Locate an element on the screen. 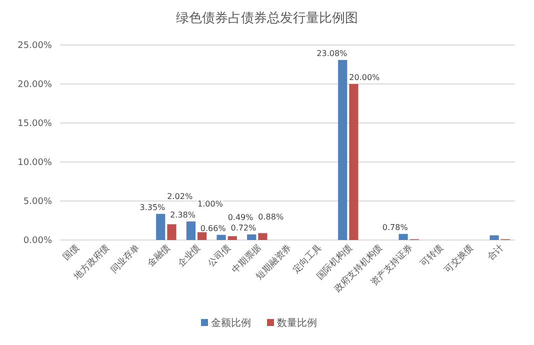  data-label: 0.66% is located at coordinates (213, 228).